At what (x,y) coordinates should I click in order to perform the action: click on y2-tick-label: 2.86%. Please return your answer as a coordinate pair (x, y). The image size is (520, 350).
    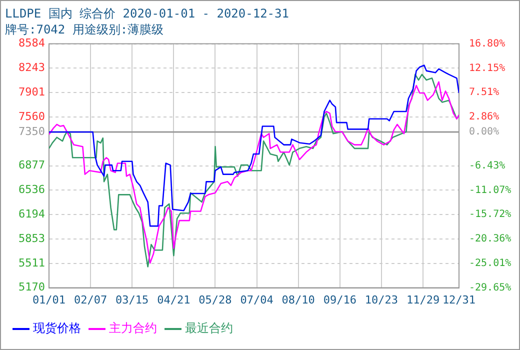
    Looking at the image, I should click on (484, 117).